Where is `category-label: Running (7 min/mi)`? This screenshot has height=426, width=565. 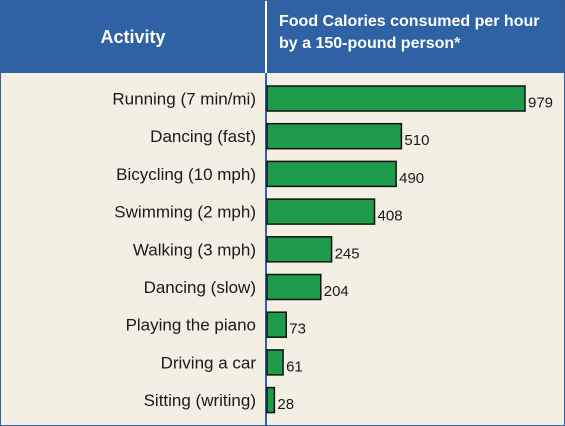 category-label: Running (7 min/mi) is located at coordinates (184, 99).